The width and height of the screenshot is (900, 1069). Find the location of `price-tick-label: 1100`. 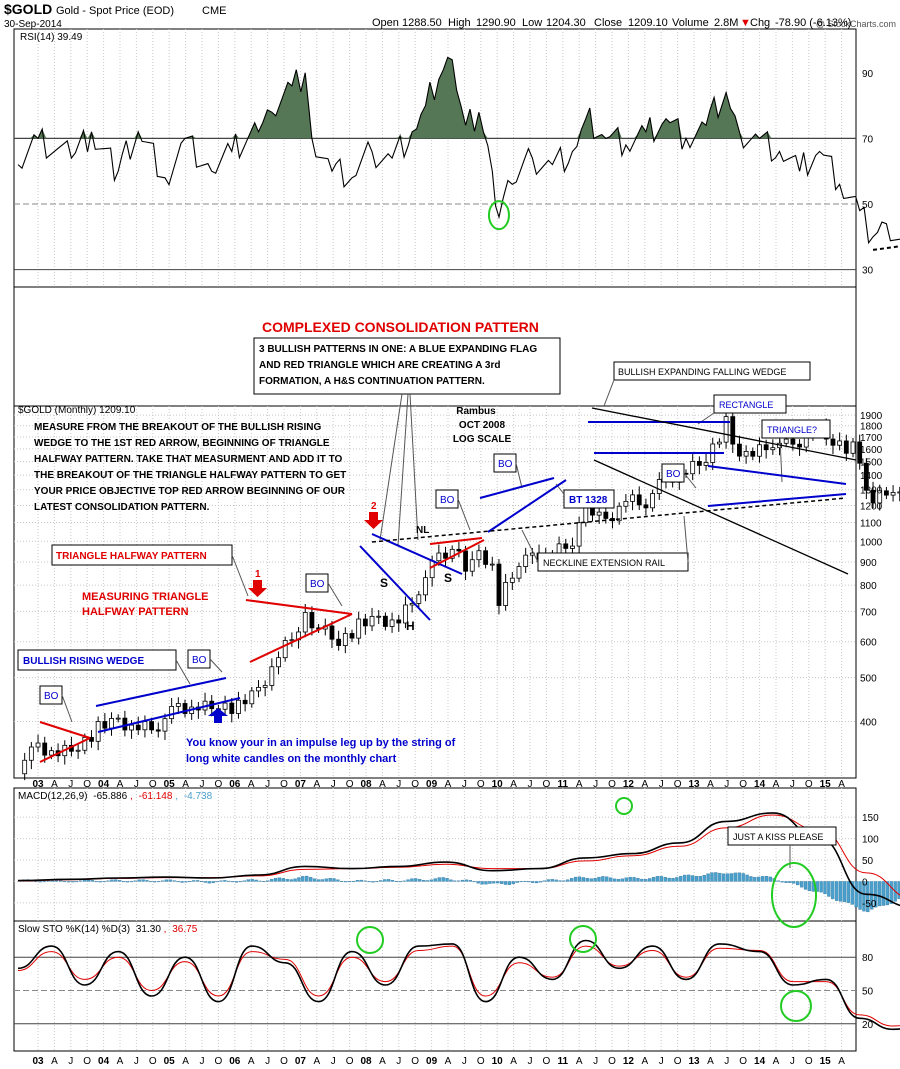

price-tick-label: 1100 is located at coordinates (871, 524).